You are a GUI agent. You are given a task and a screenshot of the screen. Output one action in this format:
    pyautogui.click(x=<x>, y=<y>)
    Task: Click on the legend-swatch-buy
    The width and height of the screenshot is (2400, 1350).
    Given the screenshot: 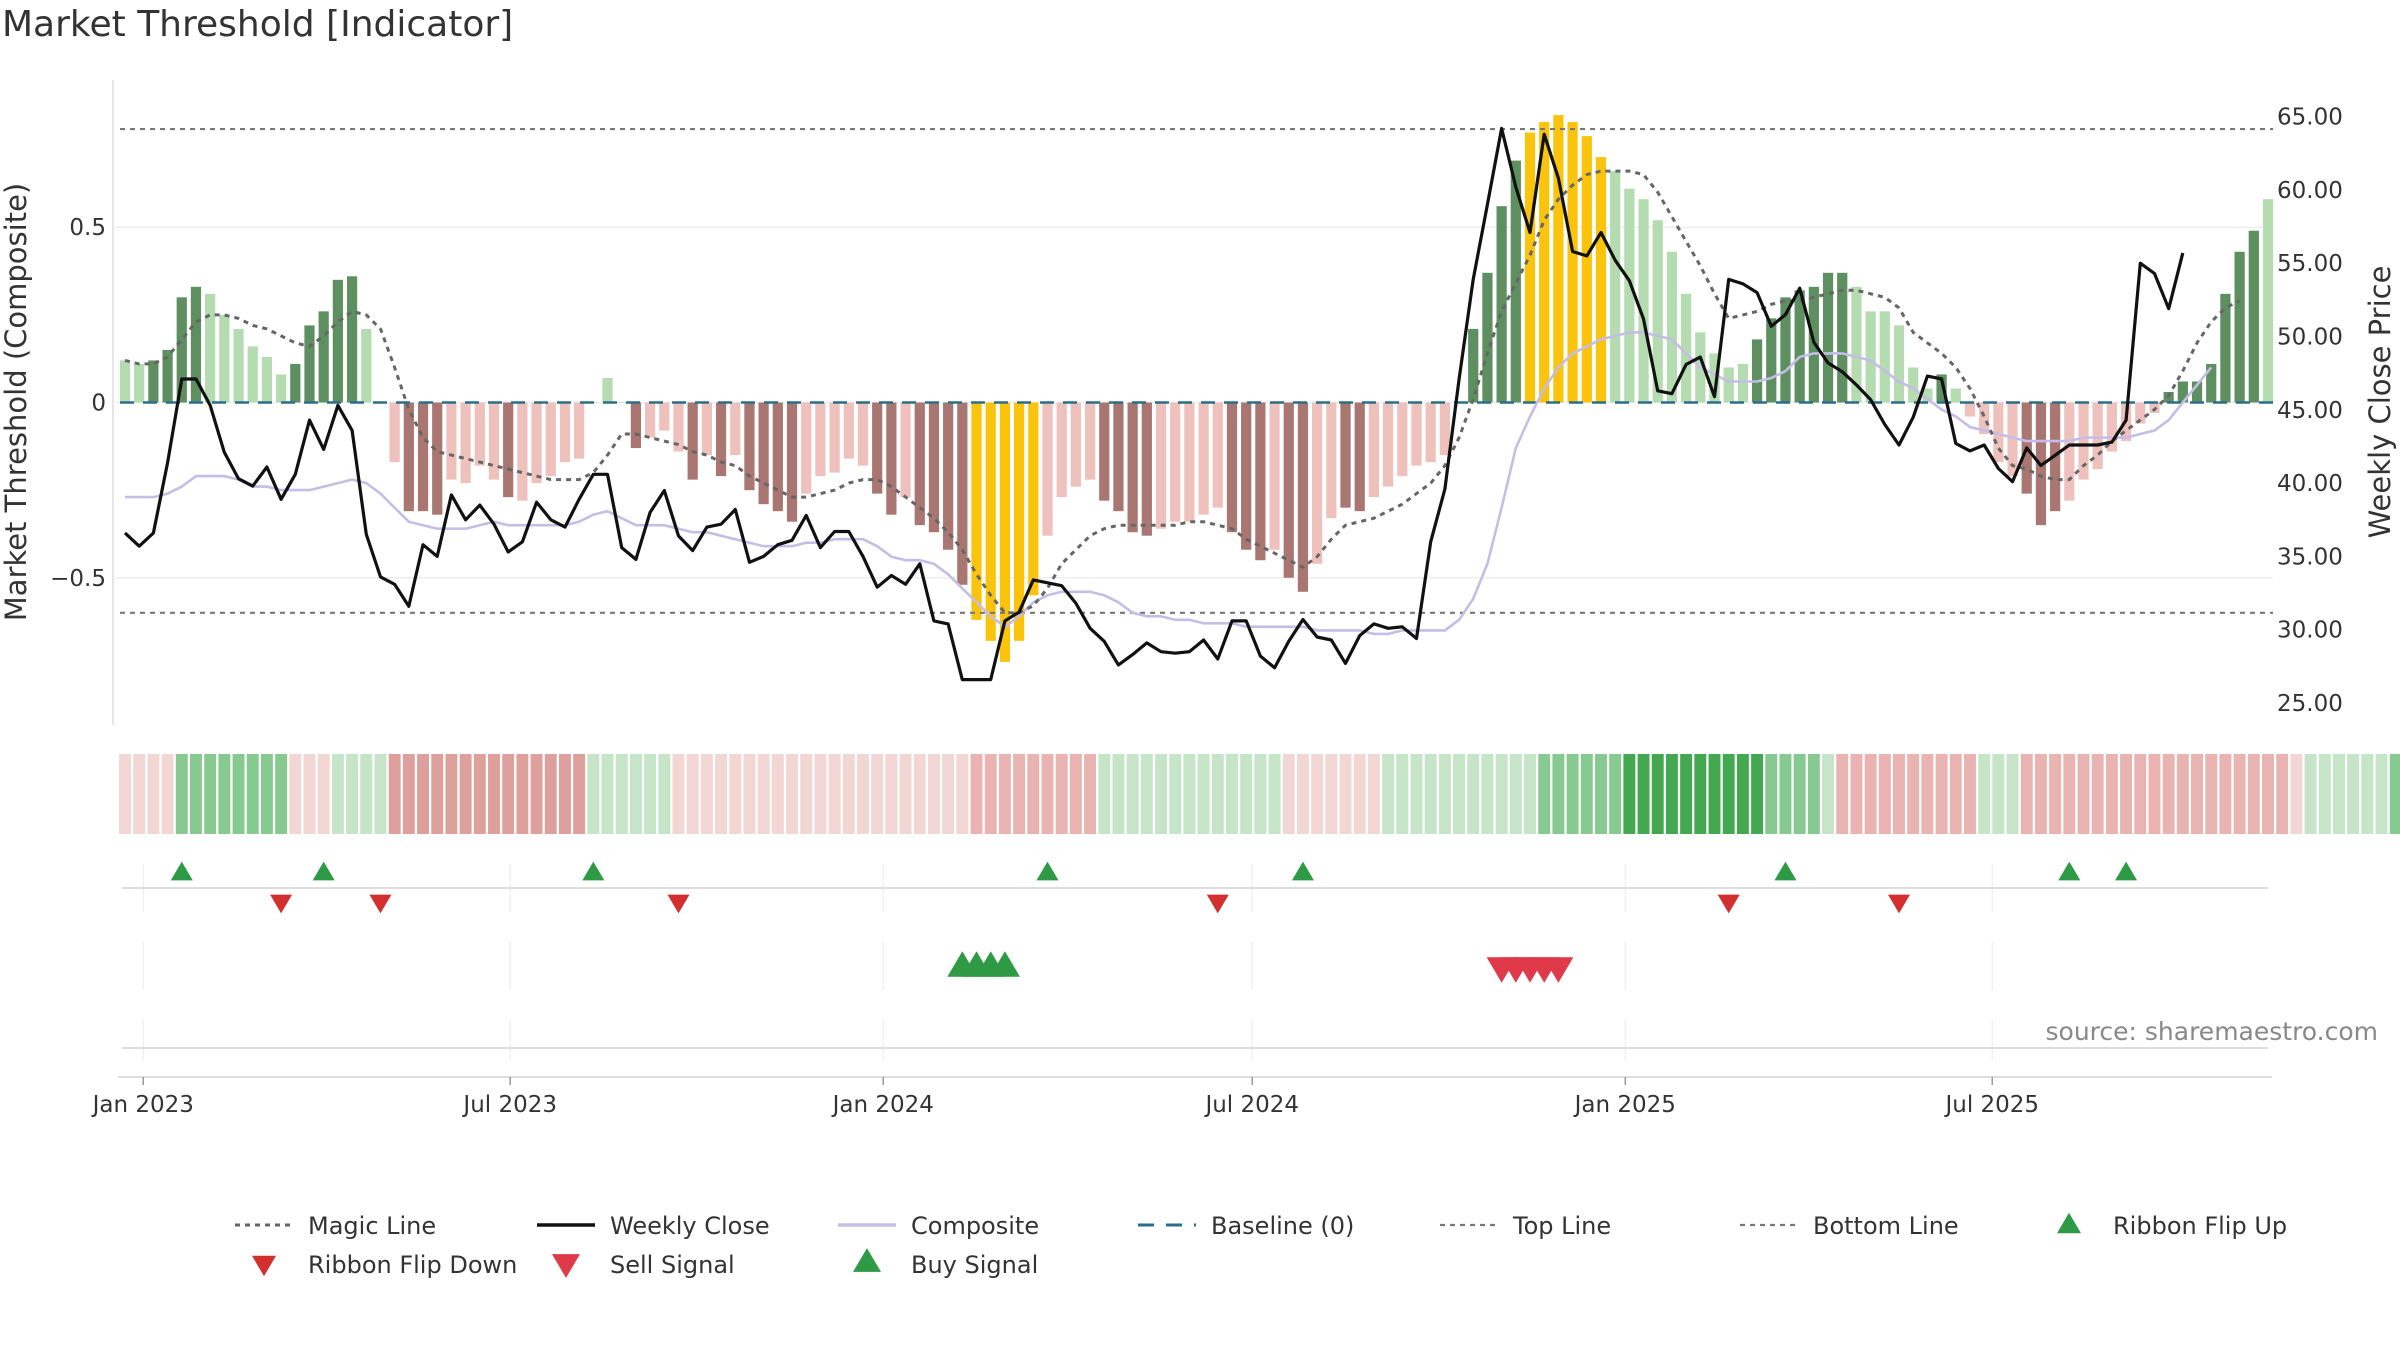 What is the action you would take?
    pyautogui.click(x=867, y=1260)
    